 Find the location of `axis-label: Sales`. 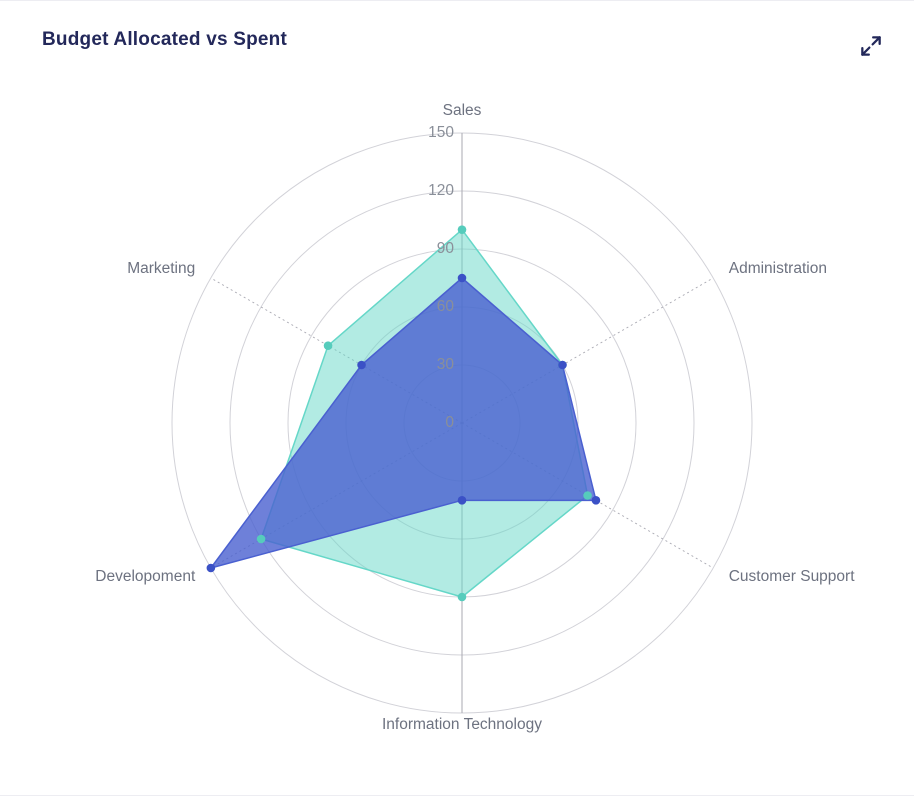

axis-label: Sales is located at coordinates (462, 110).